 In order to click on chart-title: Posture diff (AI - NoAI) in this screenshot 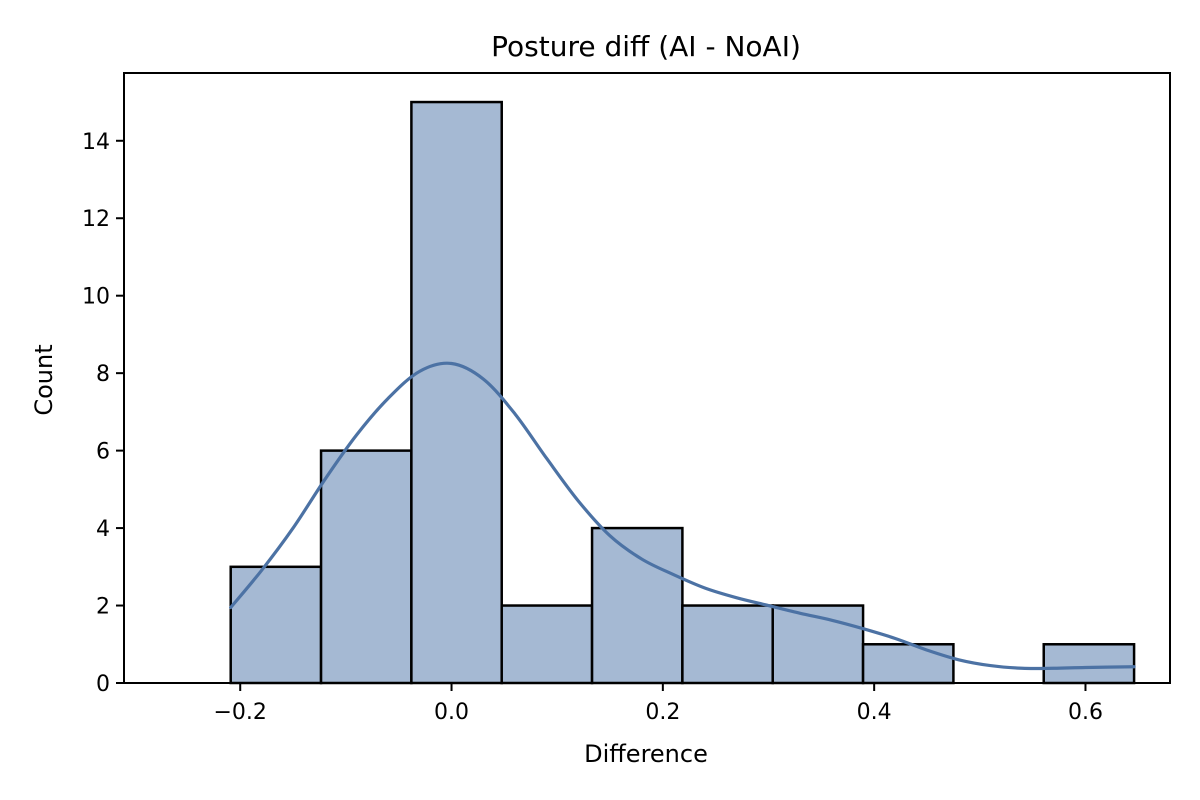, I will do `click(646, 46)`.